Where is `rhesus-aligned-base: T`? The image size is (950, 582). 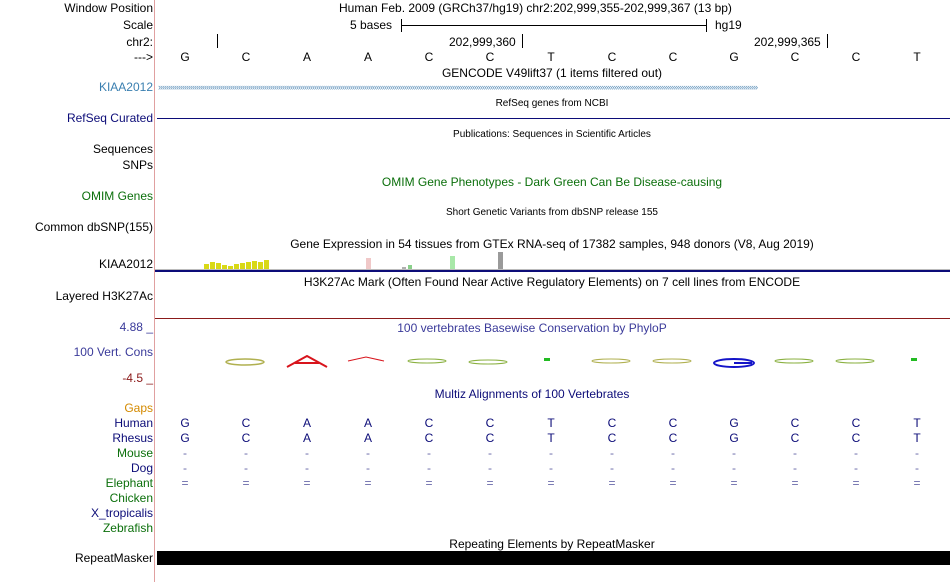 rhesus-aligned-base: T is located at coordinates (917, 438).